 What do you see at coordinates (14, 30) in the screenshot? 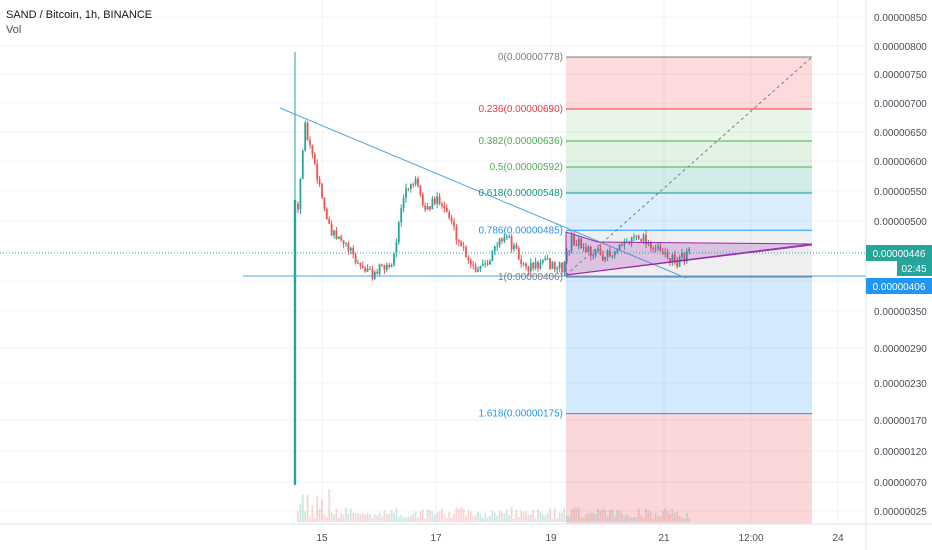
I see `volume-indicator-label: Vol` at bounding box center [14, 30].